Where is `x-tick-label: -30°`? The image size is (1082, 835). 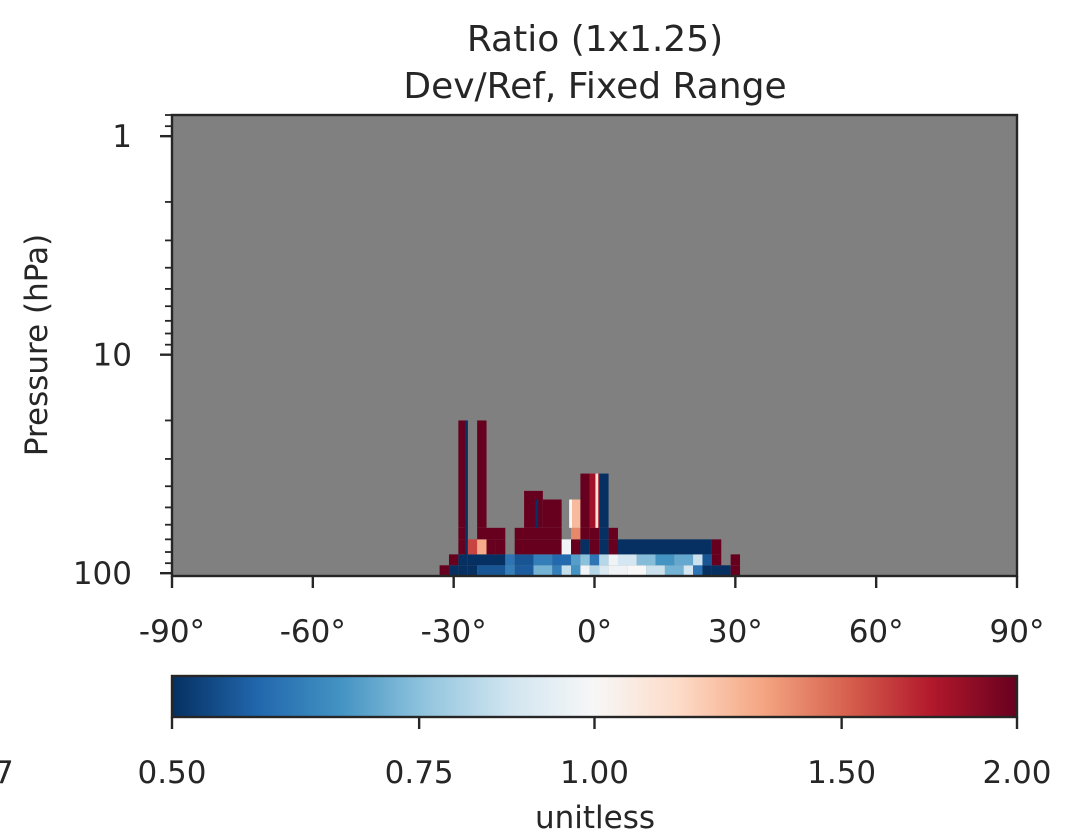
x-tick-label: -30° is located at coordinates (454, 632).